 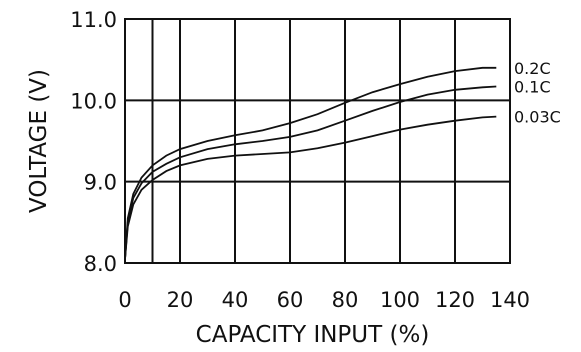 I want to click on y-tick-labels: 8.0 9.0 10.0 11.0, so click(x=93, y=142).